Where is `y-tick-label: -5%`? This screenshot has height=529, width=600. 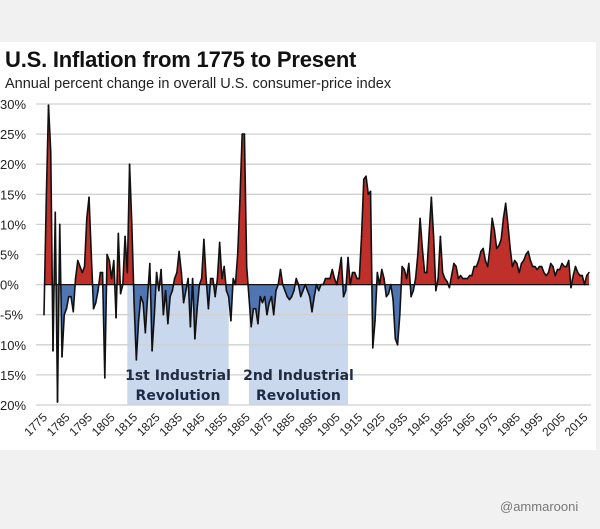 y-tick-label: -5% is located at coordinates (12, 315).